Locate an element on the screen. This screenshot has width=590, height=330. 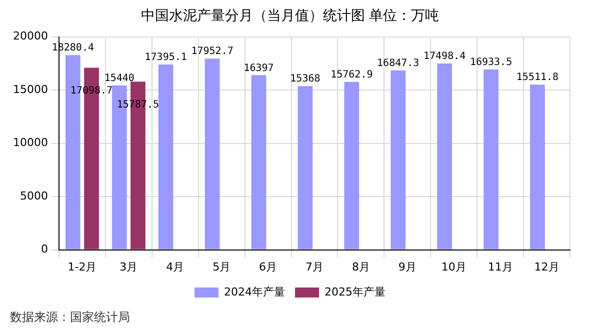
x-tick-label: 8月 is located at coordinates (361, 267).